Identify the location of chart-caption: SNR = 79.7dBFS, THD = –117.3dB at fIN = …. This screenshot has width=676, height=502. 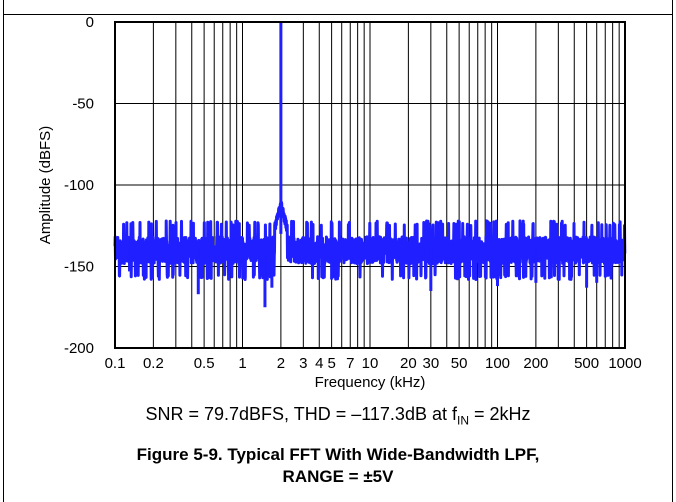
(338, 416).